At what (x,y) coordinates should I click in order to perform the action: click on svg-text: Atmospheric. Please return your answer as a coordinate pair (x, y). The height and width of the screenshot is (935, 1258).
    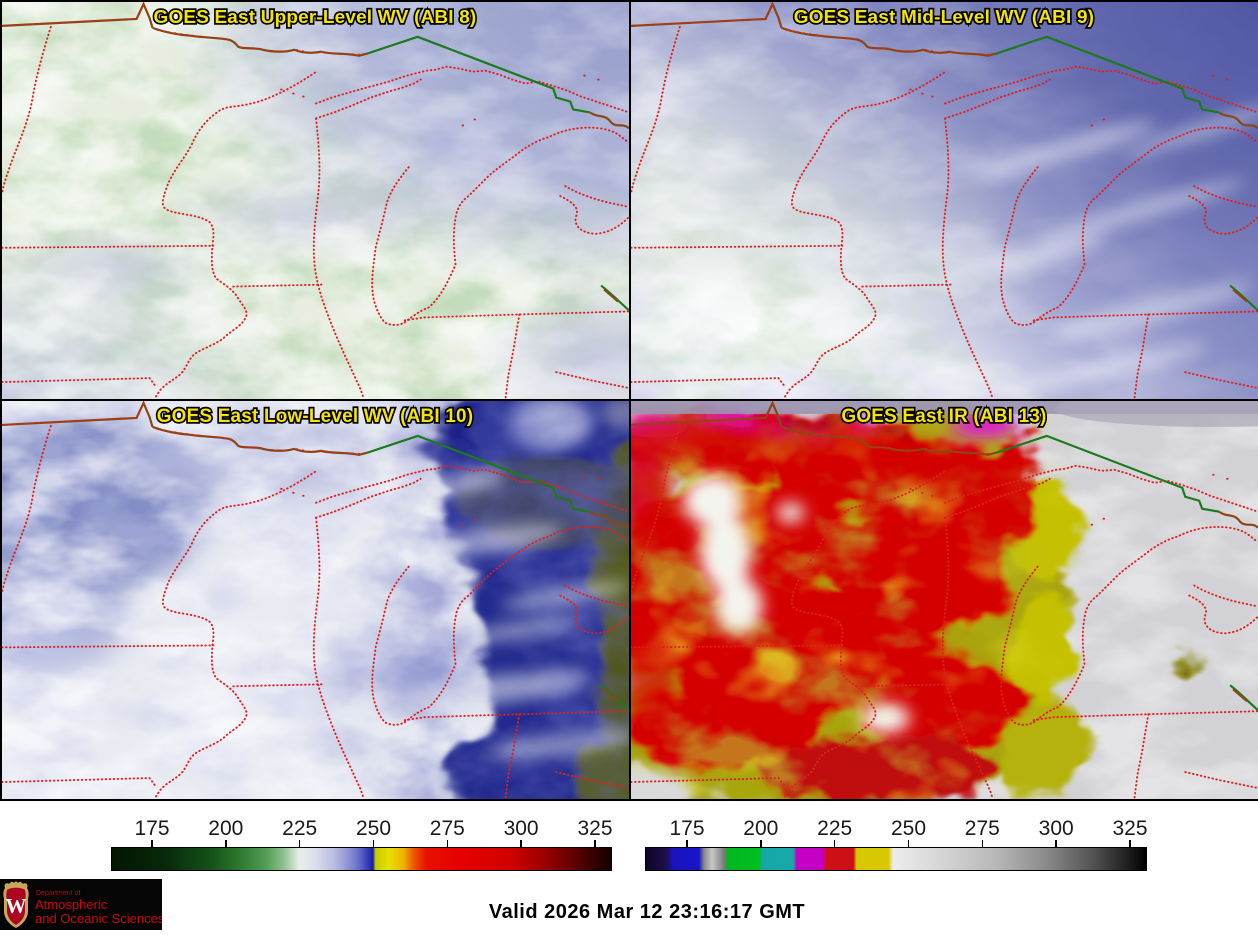
    Looking at the image, I should click on (71, 904).